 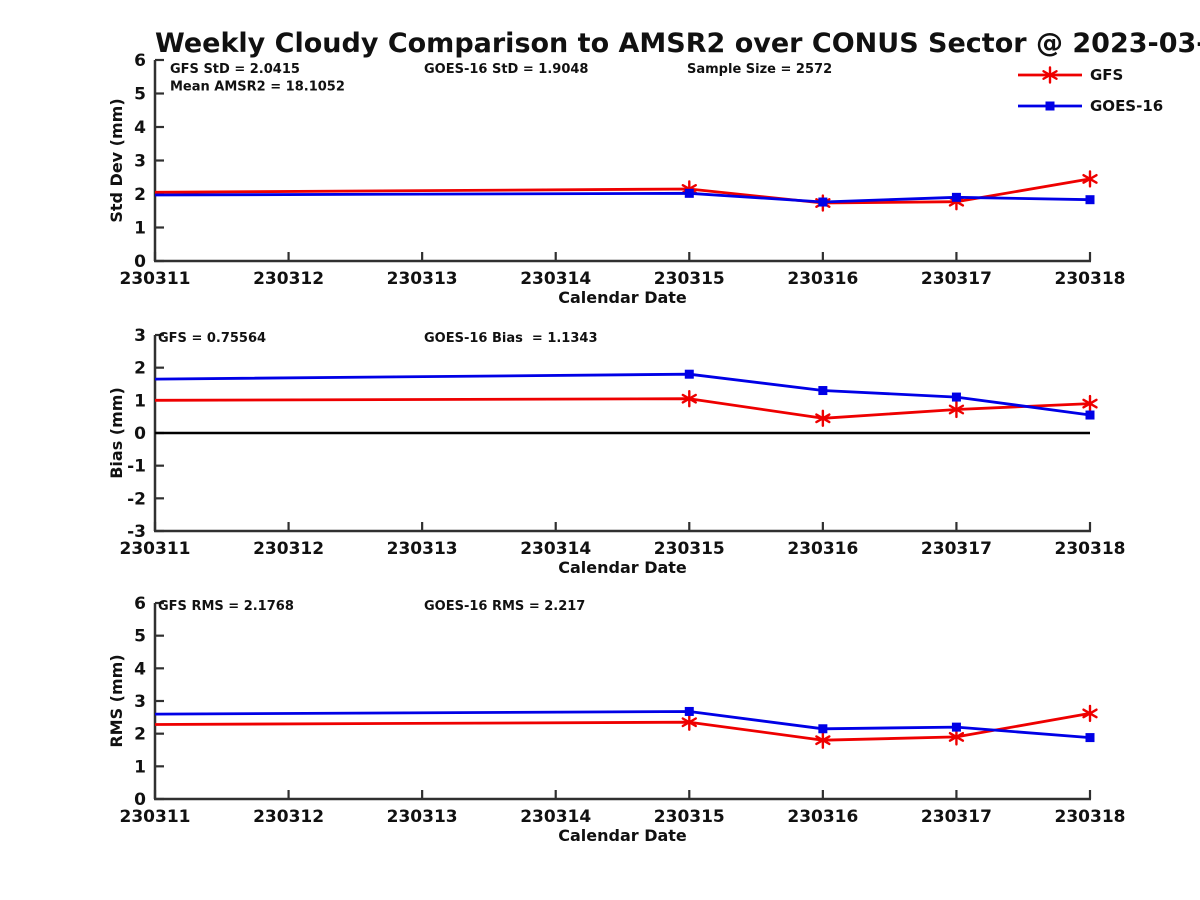 I want to click on legend-entry-gfs: GFS, so click(x=1090, y=74).